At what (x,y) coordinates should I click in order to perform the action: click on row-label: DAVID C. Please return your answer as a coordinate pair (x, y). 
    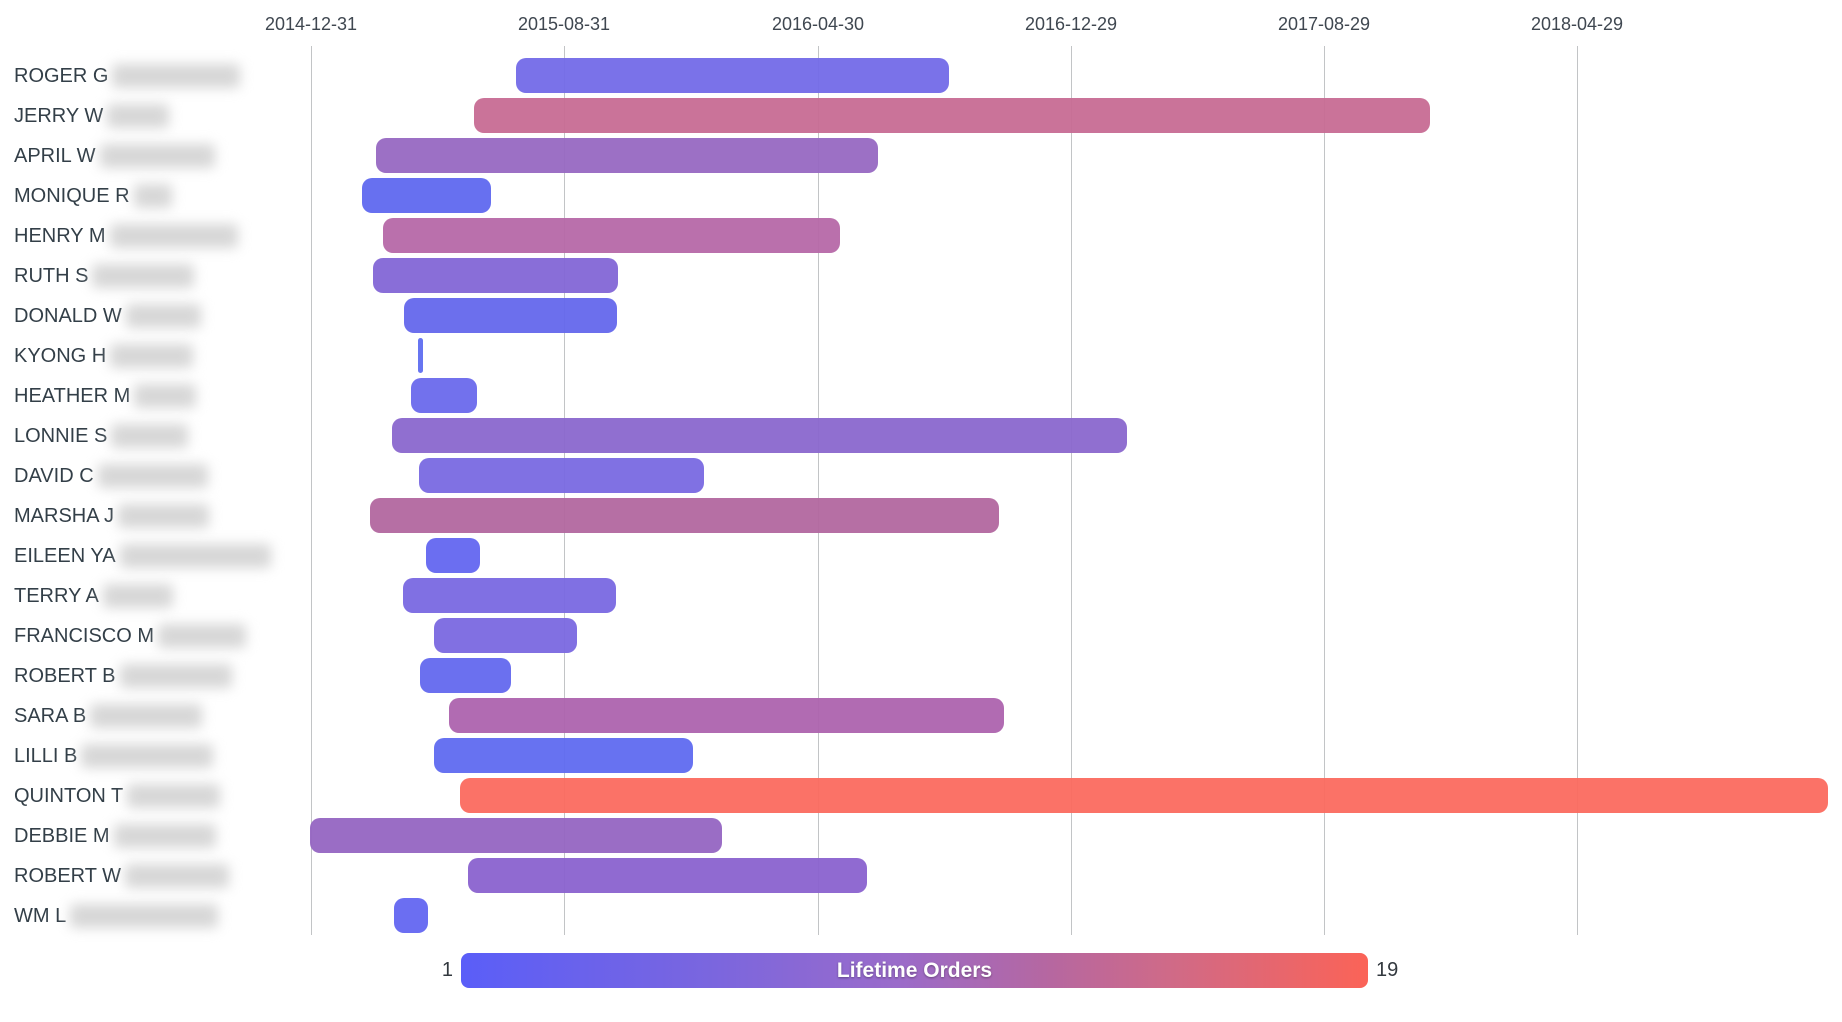
    Looking at the image, I should click on (111, 476).